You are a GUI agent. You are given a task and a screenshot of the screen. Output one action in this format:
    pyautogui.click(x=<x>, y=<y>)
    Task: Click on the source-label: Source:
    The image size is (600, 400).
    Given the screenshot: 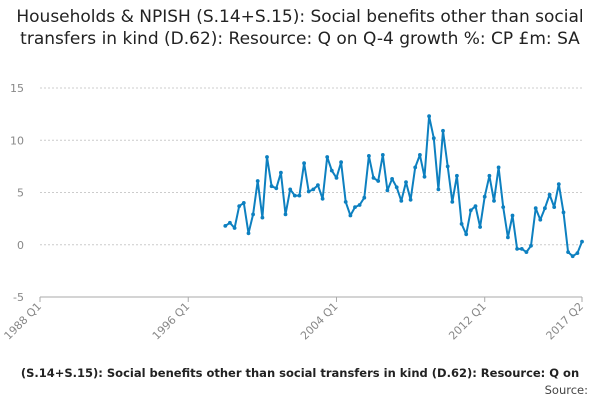 What is the action you would take?
    pyautogui.click(x=566, y=390)
    